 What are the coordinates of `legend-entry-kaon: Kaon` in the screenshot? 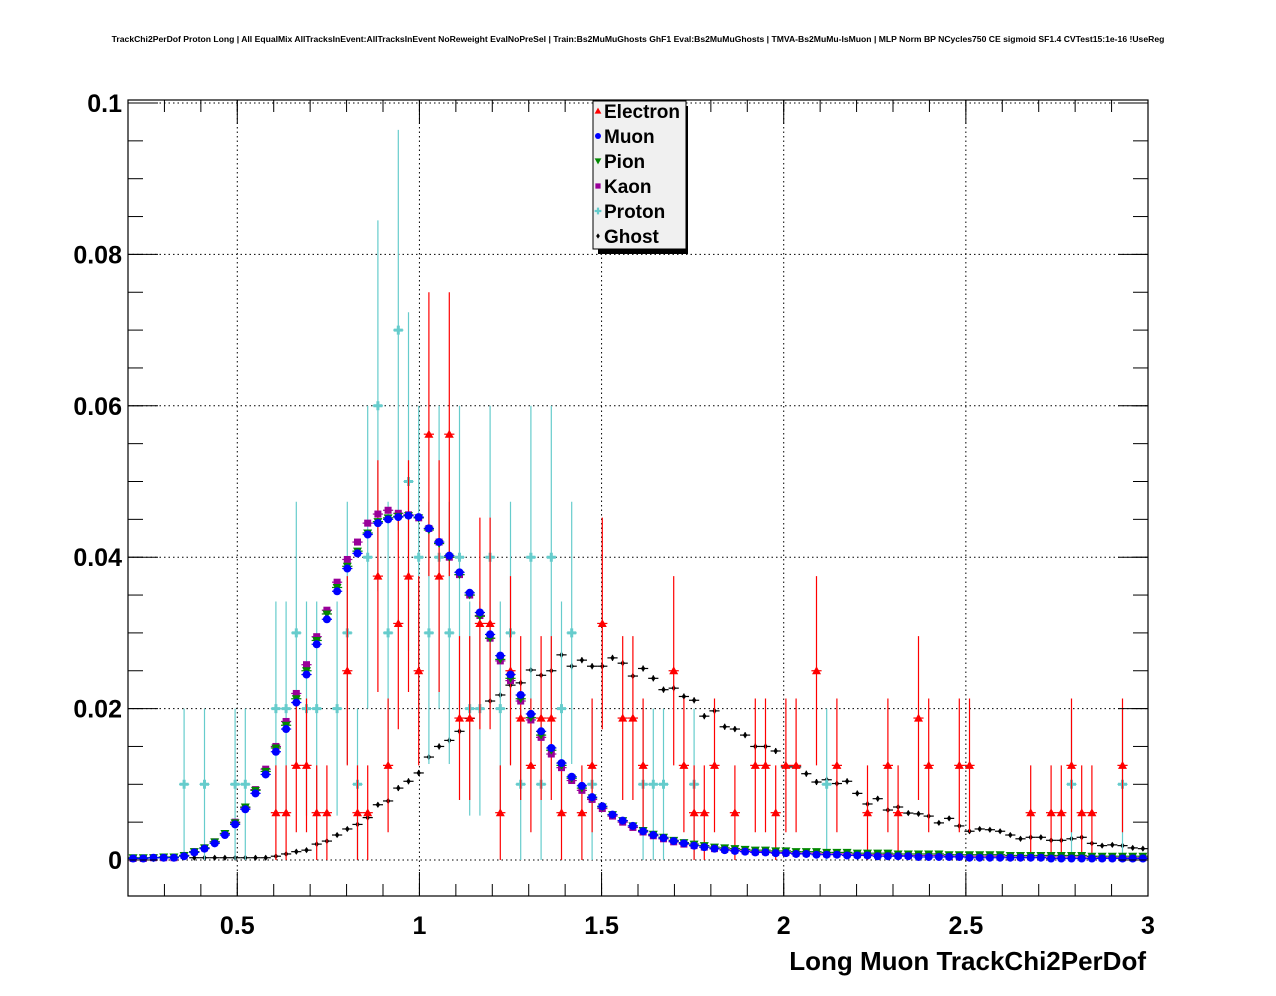 It's located at (623, 187).